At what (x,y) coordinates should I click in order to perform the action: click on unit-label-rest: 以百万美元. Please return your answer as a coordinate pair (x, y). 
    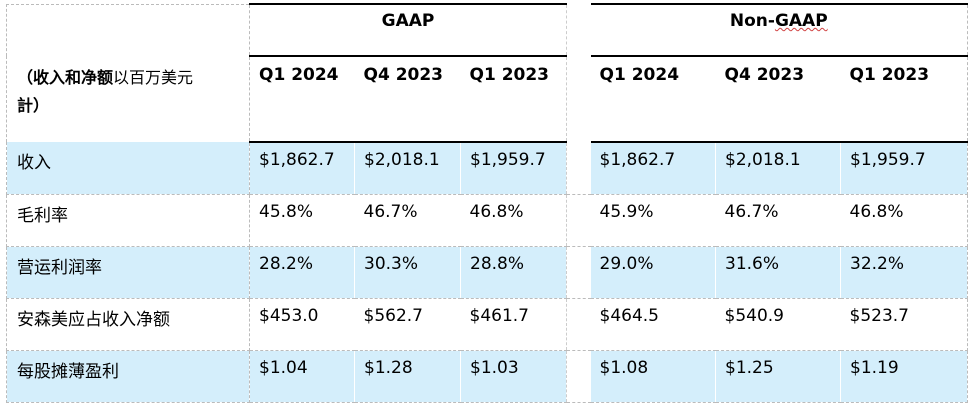
    Looking at the image, I should click on (153, 77).